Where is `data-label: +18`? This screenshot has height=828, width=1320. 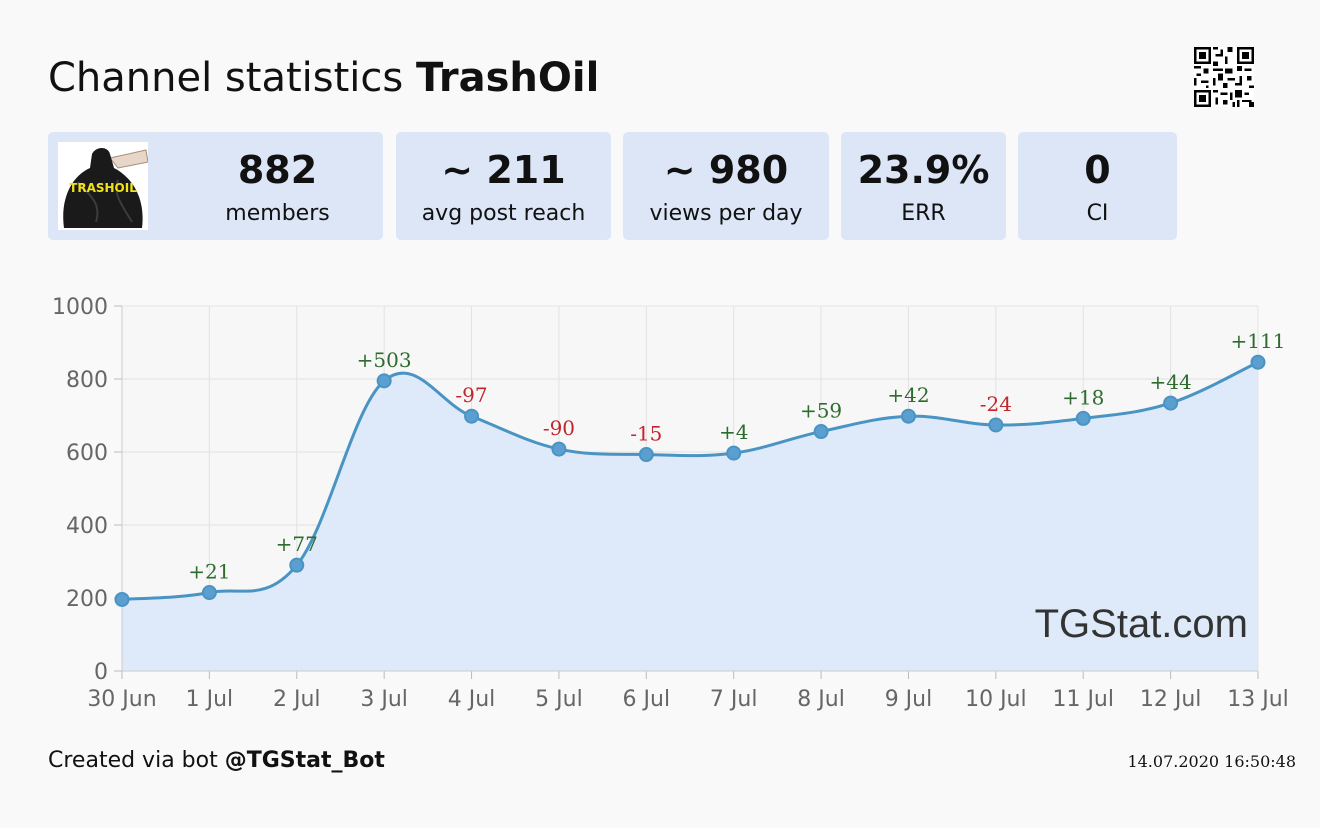 data-label: +18 is located at coordinates (1083, 397).